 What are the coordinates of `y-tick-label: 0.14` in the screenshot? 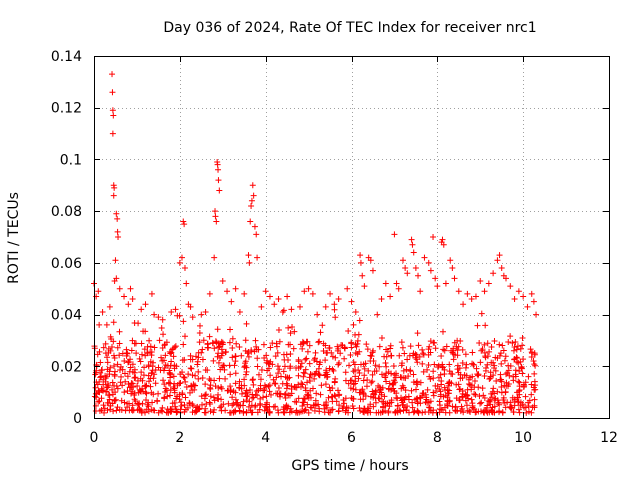 It's located at (66, 57).